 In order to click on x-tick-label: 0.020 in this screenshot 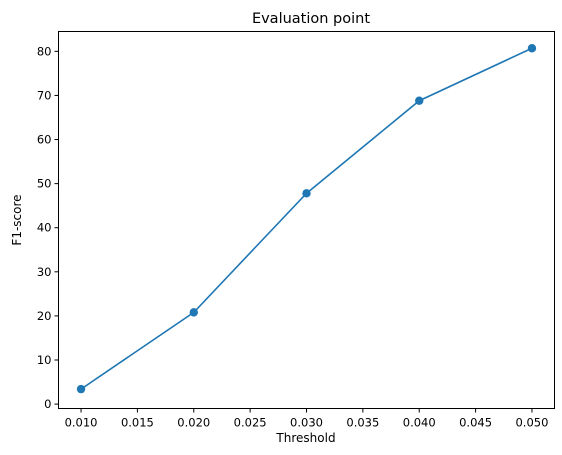, I will do `click(193, 423)`.